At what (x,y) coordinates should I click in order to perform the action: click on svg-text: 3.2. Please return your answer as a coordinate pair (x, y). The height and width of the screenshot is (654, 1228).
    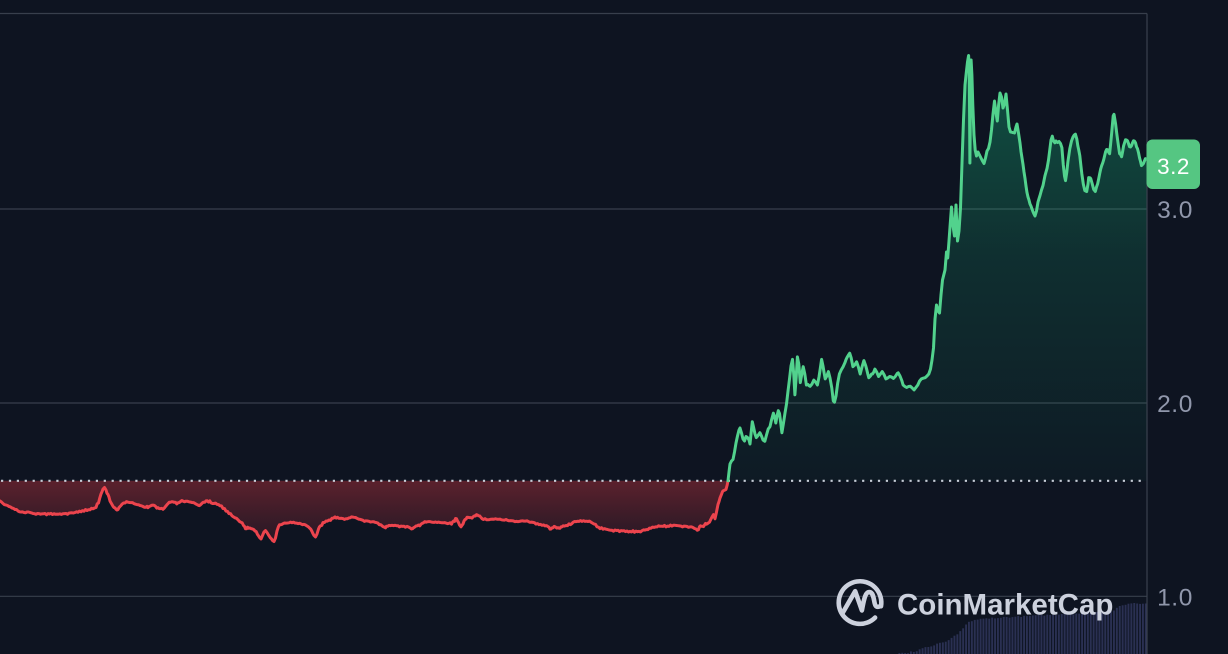
    Looking at the image, I should click on (1173, 166).